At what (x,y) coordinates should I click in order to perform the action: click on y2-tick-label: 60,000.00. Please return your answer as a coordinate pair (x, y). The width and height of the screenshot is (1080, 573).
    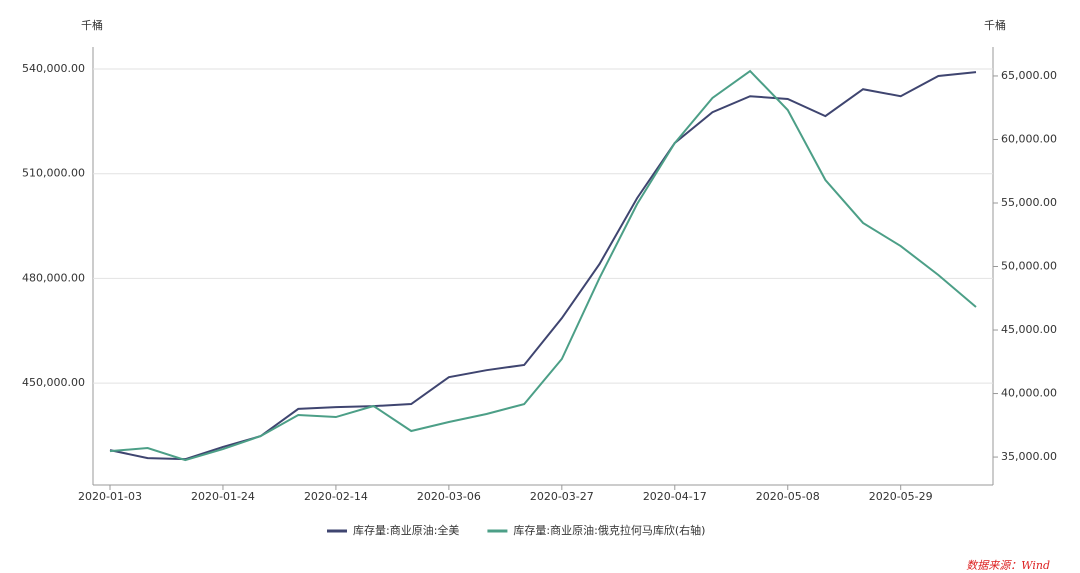
    Looking at the image, I should click on (1029, 138).